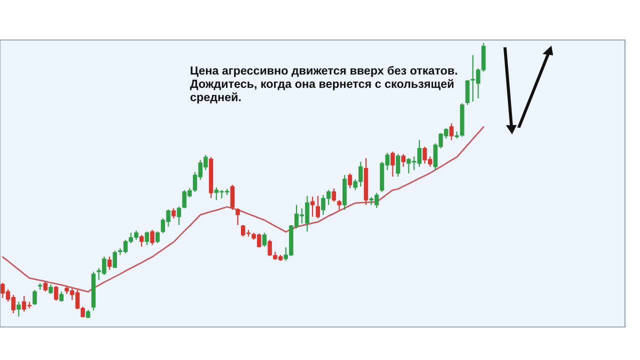 This screenshot has height=360, width=640. Describe the element at coordinates (324, 85) in the screenshot. I see `annotation: Цена агрессивно движется вверх без откатов. Дождитесь, когда она вернется с скользящей средней.` at that location.